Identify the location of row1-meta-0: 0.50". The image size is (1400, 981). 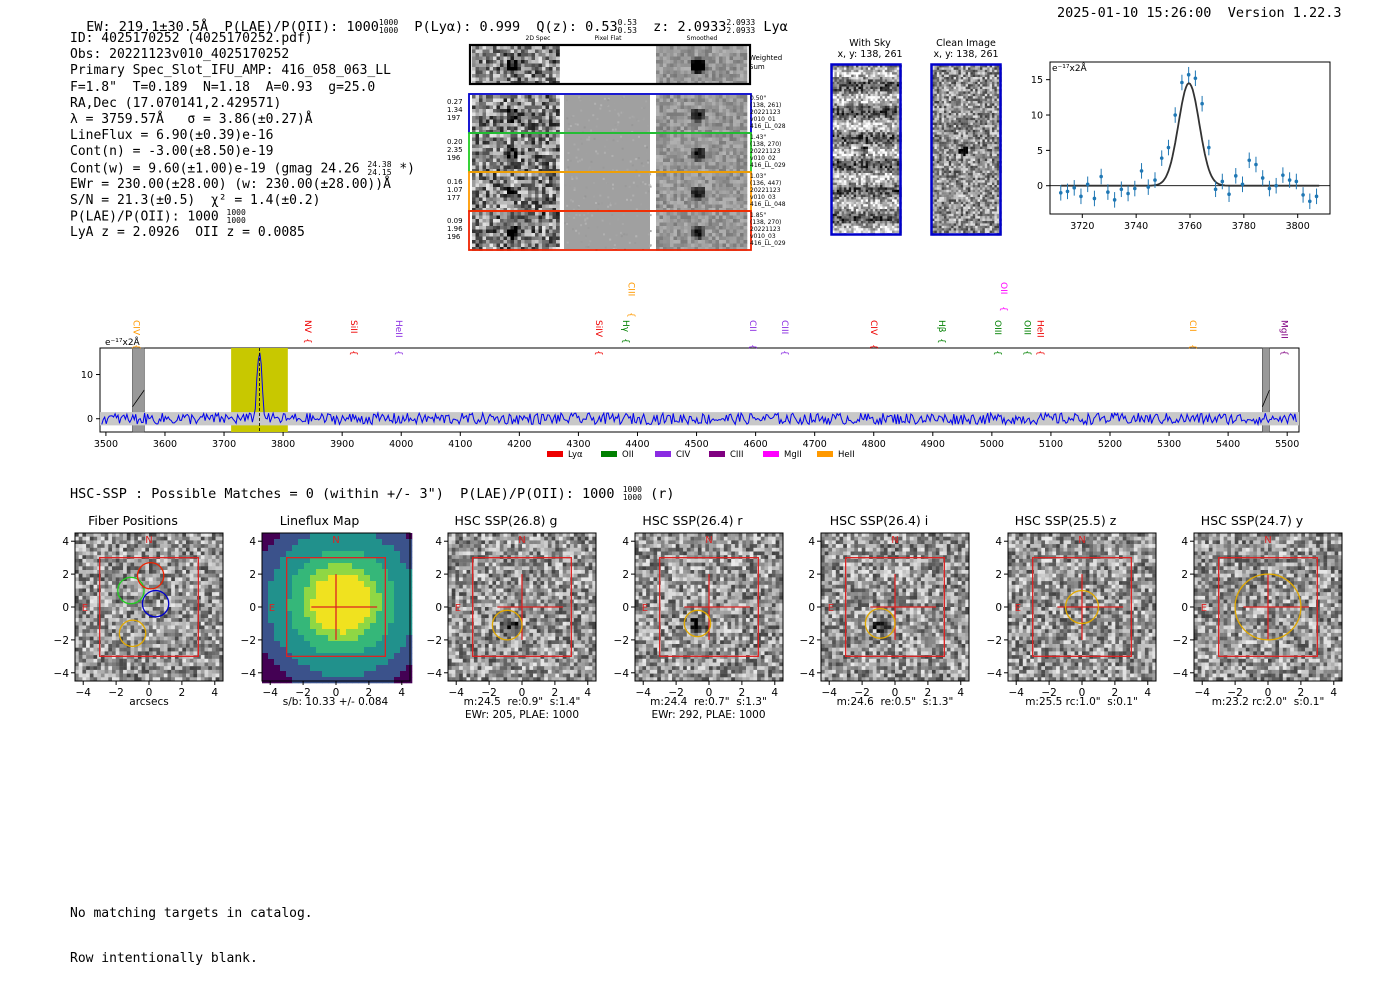
(768, 98).